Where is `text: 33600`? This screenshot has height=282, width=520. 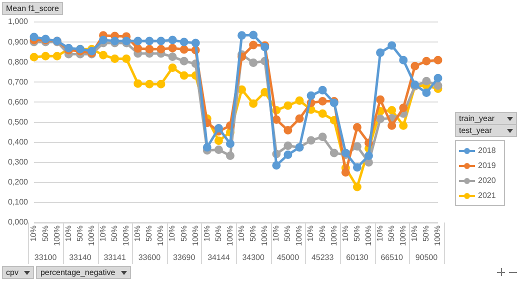 text: 33600 is located at coordinates (150, 257).